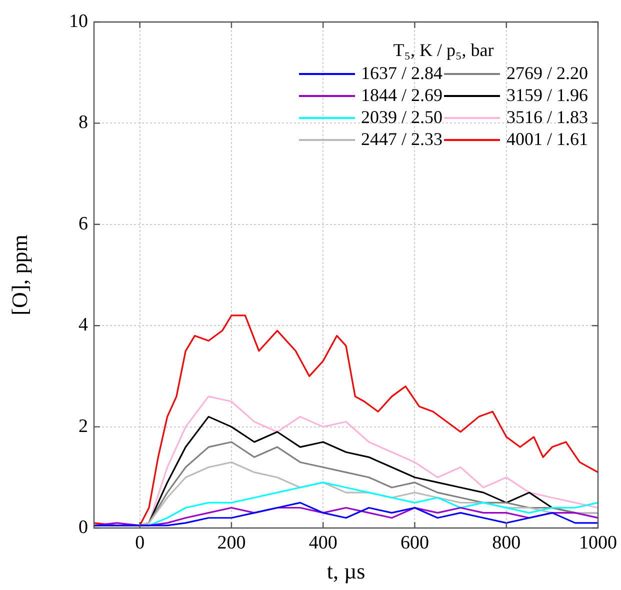  I want to click on x-tick-label: 600, so click(414, 543).